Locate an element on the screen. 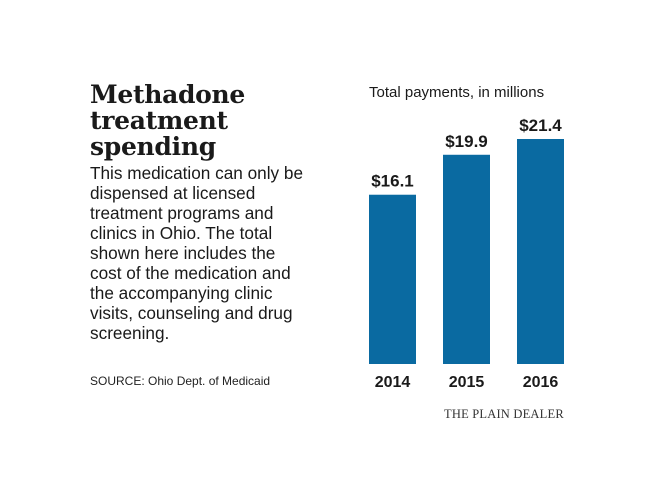  title-line-2: treatment is located at coordinates (159, 120).